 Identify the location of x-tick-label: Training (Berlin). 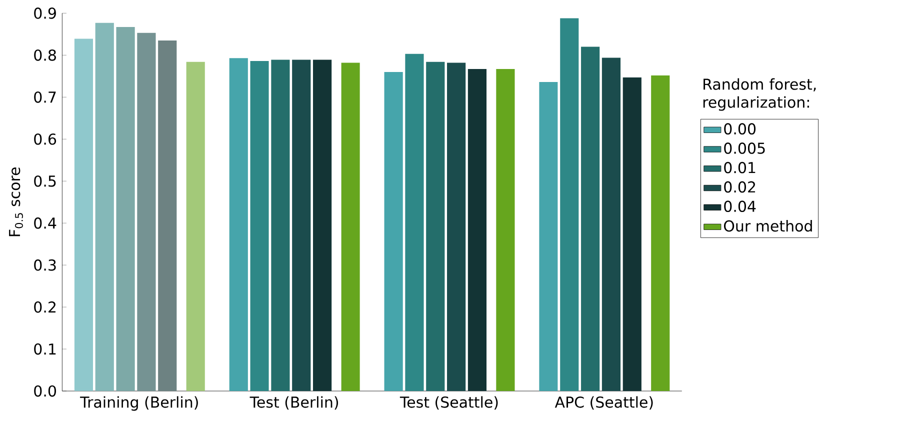
(139, 403).